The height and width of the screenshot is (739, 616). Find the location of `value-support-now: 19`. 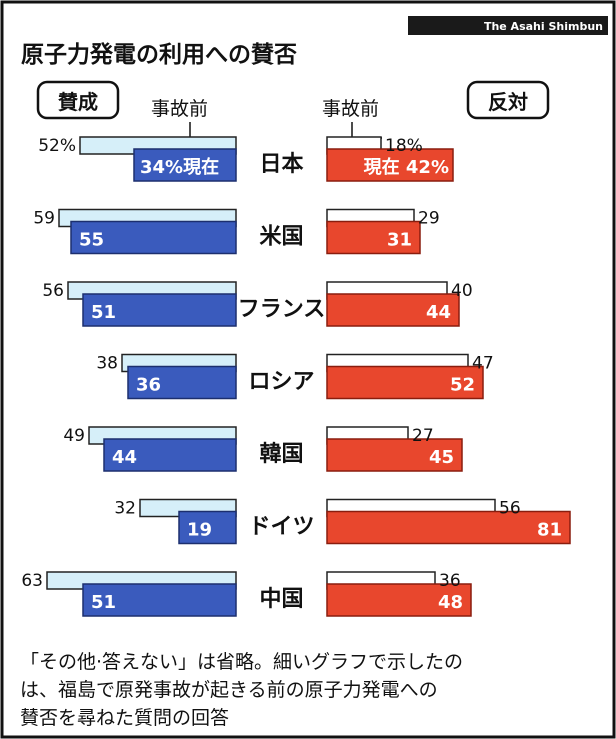

value-support-now: 19 is located at coordinates (199, 530).